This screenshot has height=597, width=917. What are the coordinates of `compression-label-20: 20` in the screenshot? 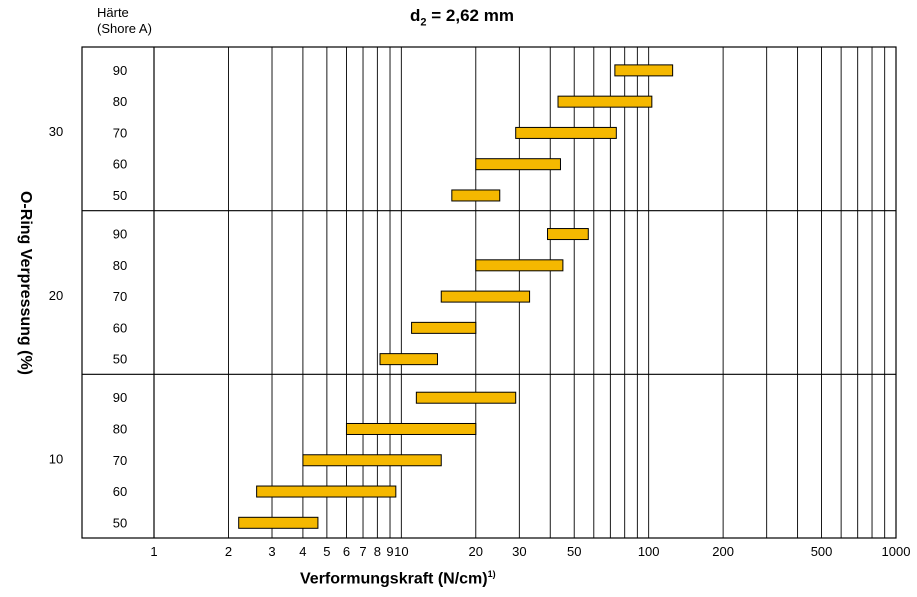 It's located at (56, 295).